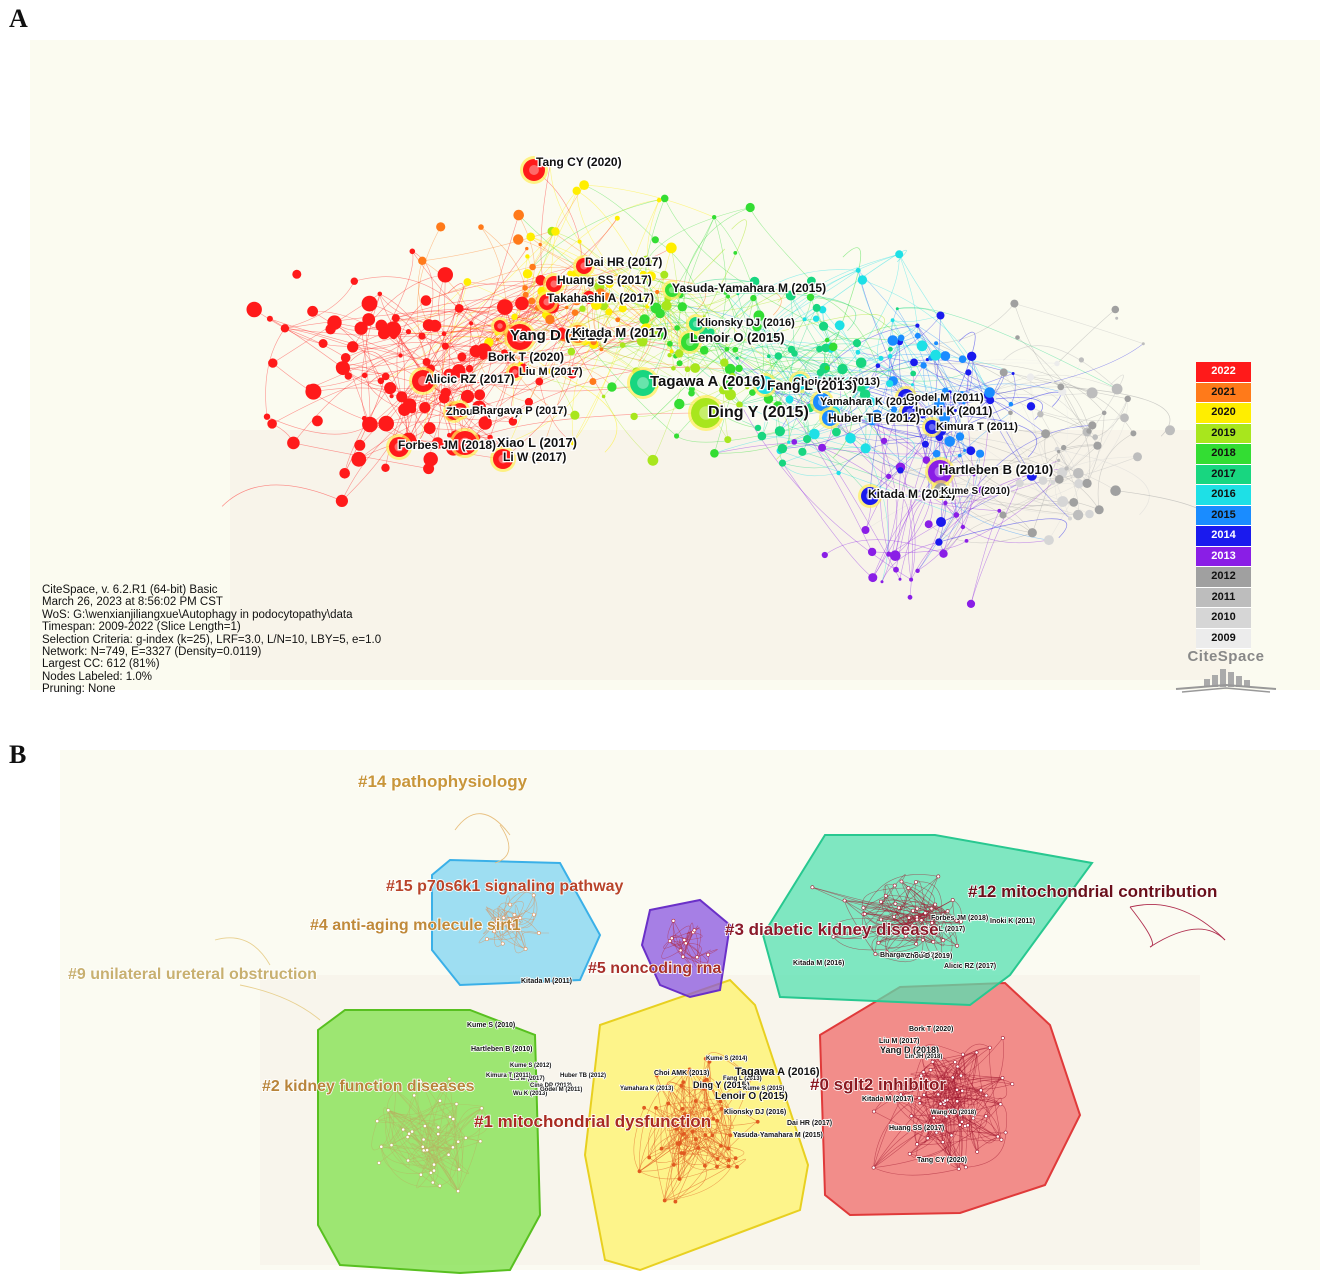  Describe the element at coordinates (707, 381) in the screenshot. I see `node-label: Tagawa A (2016)` at that location.